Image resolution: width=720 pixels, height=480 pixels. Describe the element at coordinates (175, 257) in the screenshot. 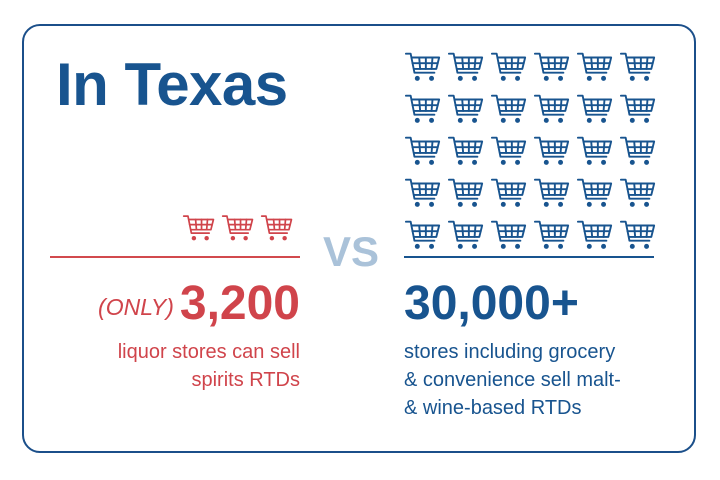

I see `left-divider` at that location.